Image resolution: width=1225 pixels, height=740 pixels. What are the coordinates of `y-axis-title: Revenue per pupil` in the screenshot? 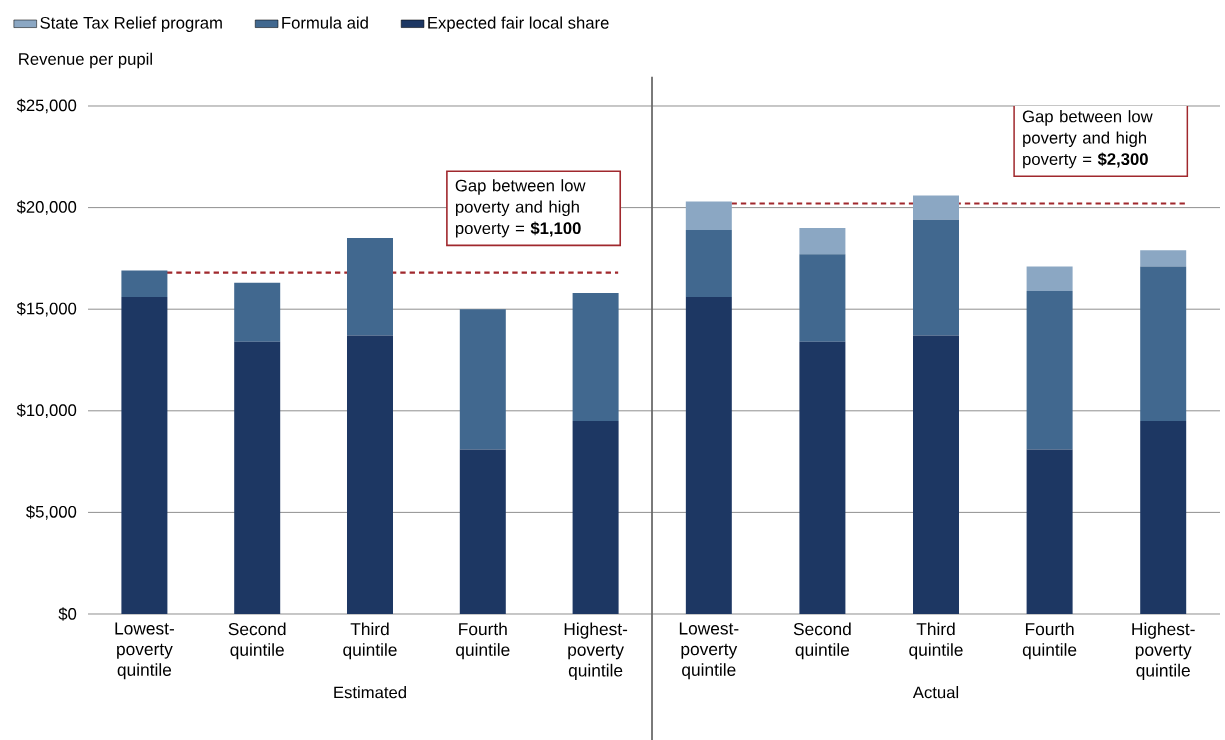 It's located at (85, 60).